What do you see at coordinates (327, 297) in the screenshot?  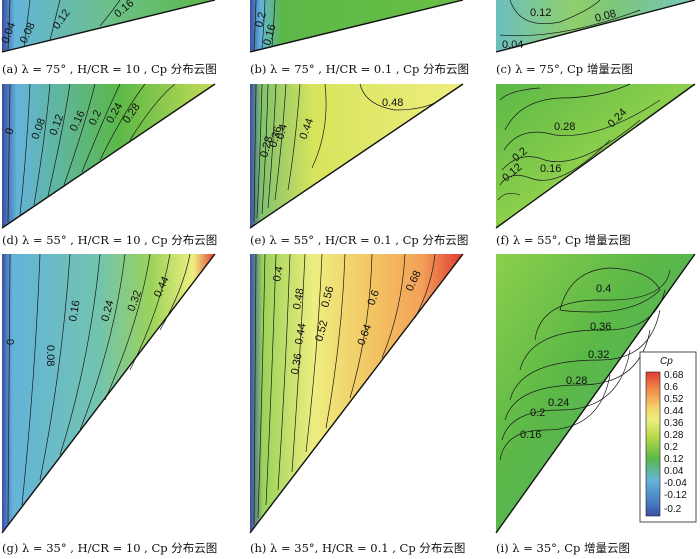 I see `panel-h-label: 0.56` at bounding box center [327, 297].